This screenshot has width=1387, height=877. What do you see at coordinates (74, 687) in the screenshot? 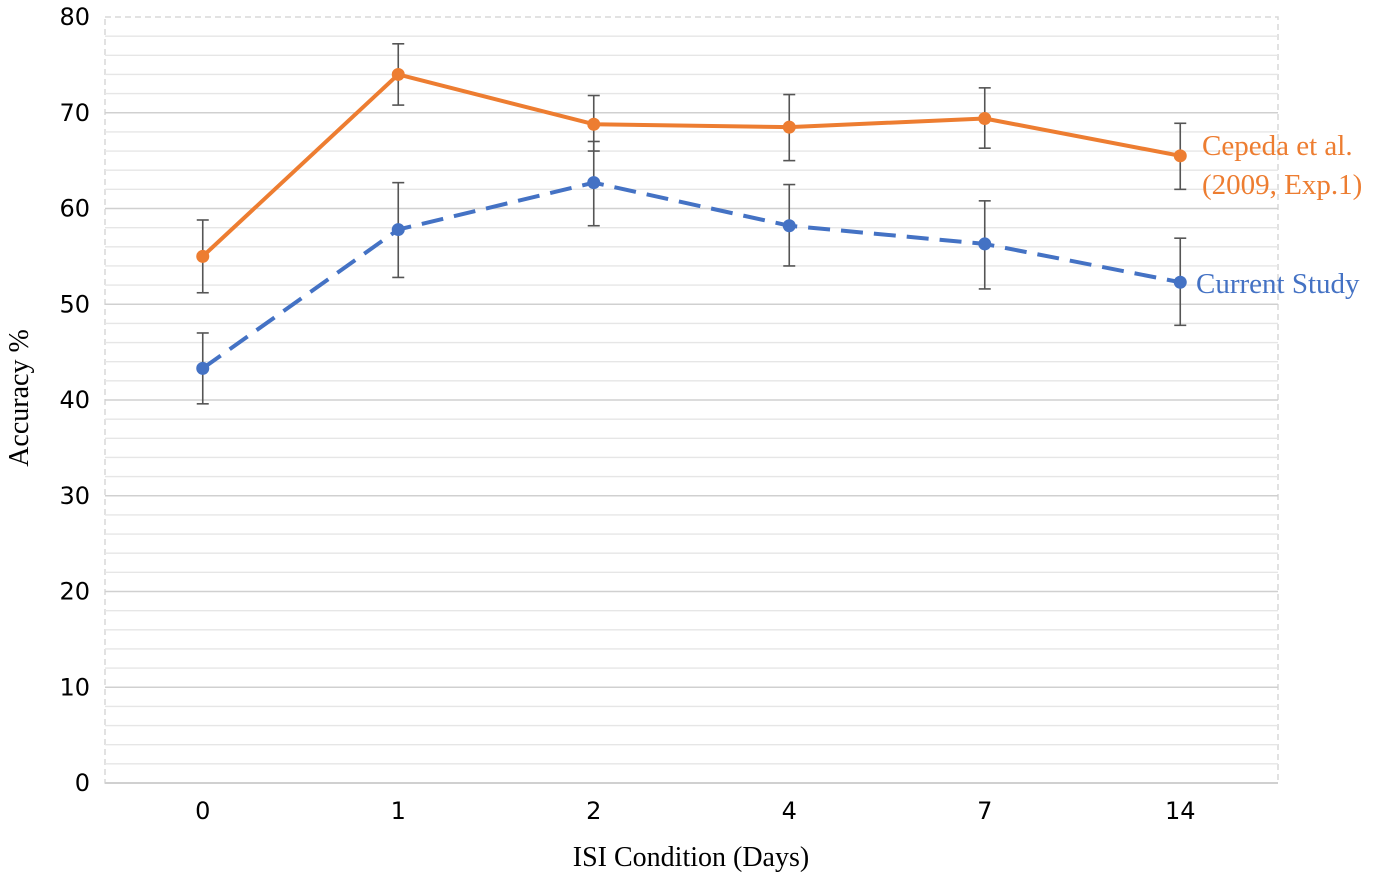
I see `y-tick-label: 10` at bounding box center [74, 687].